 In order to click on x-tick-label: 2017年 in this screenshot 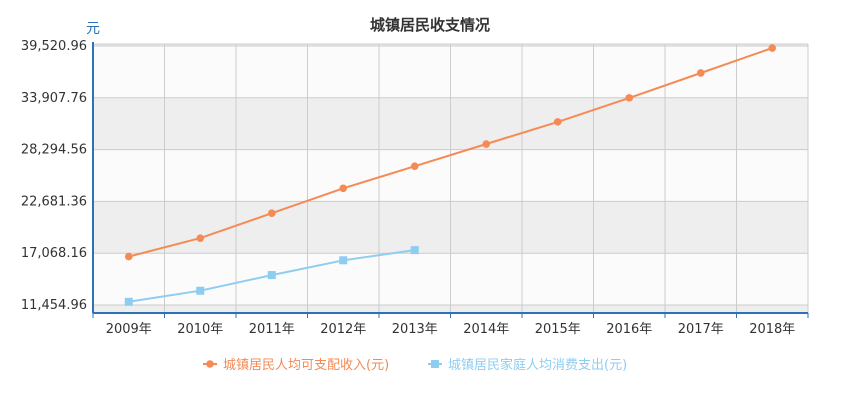, I will do `click(701, 329)`.